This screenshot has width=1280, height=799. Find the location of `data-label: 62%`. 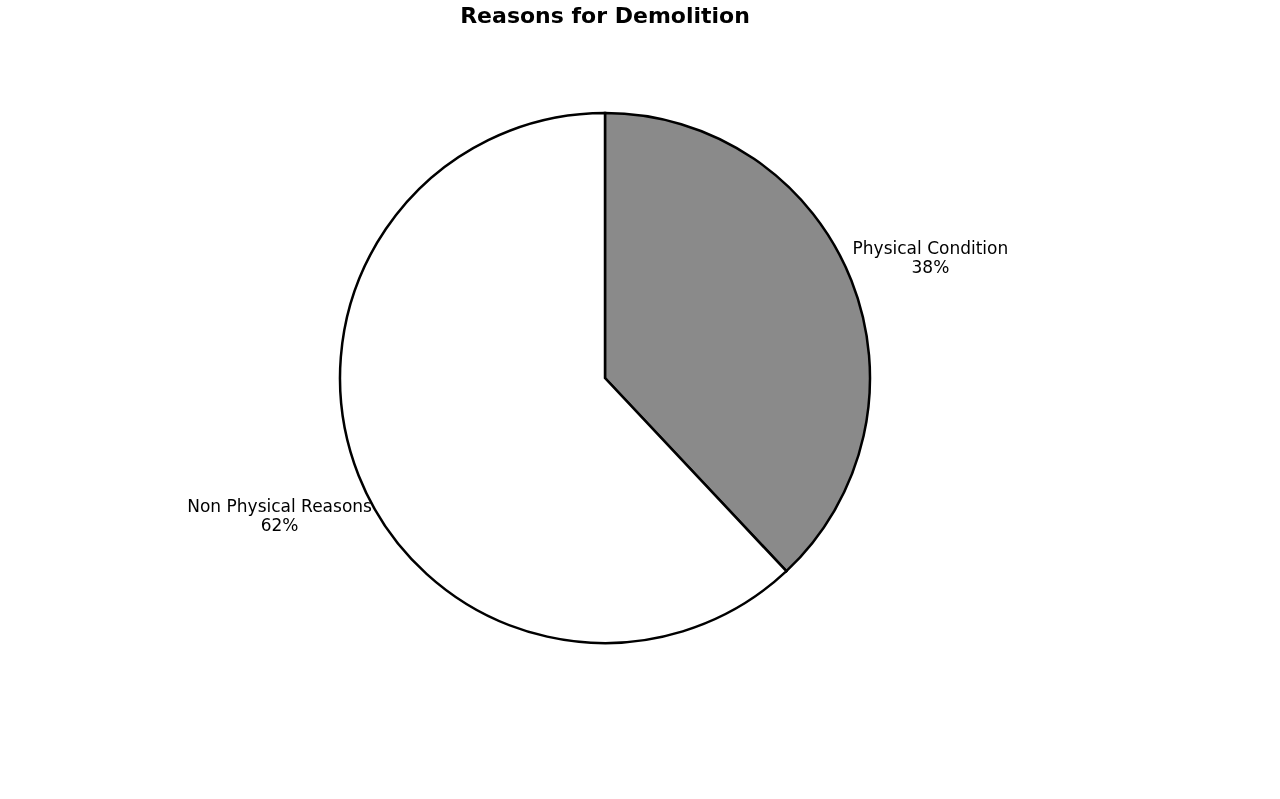

data-label: 62% is located at coordinates (279, 524).